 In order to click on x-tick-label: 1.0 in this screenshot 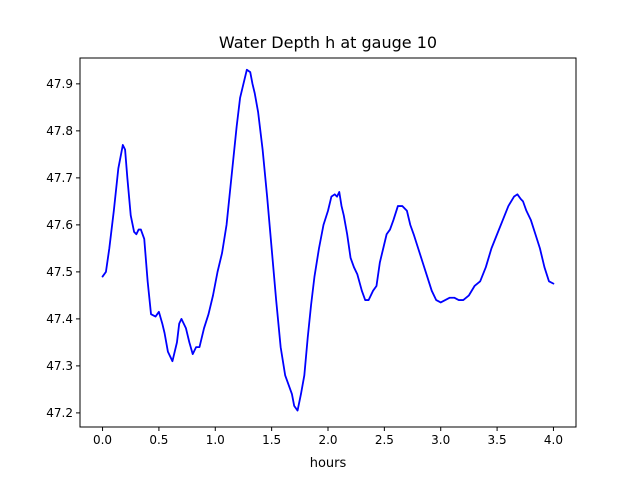, I will do `click(215, 440)`.